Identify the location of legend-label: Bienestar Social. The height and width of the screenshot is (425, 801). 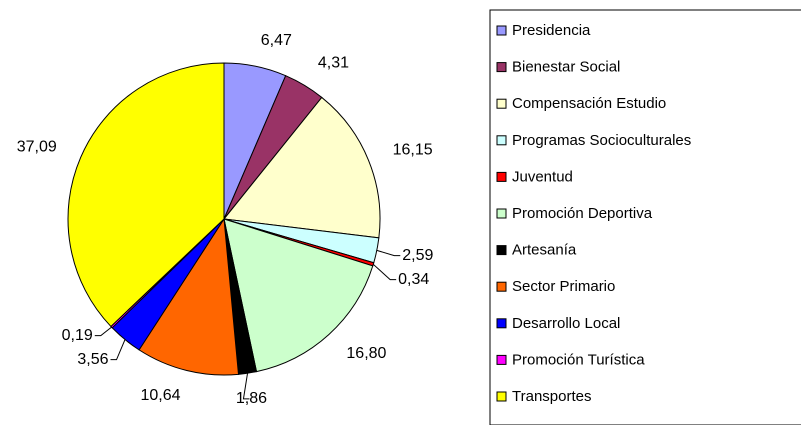
(566, 67).